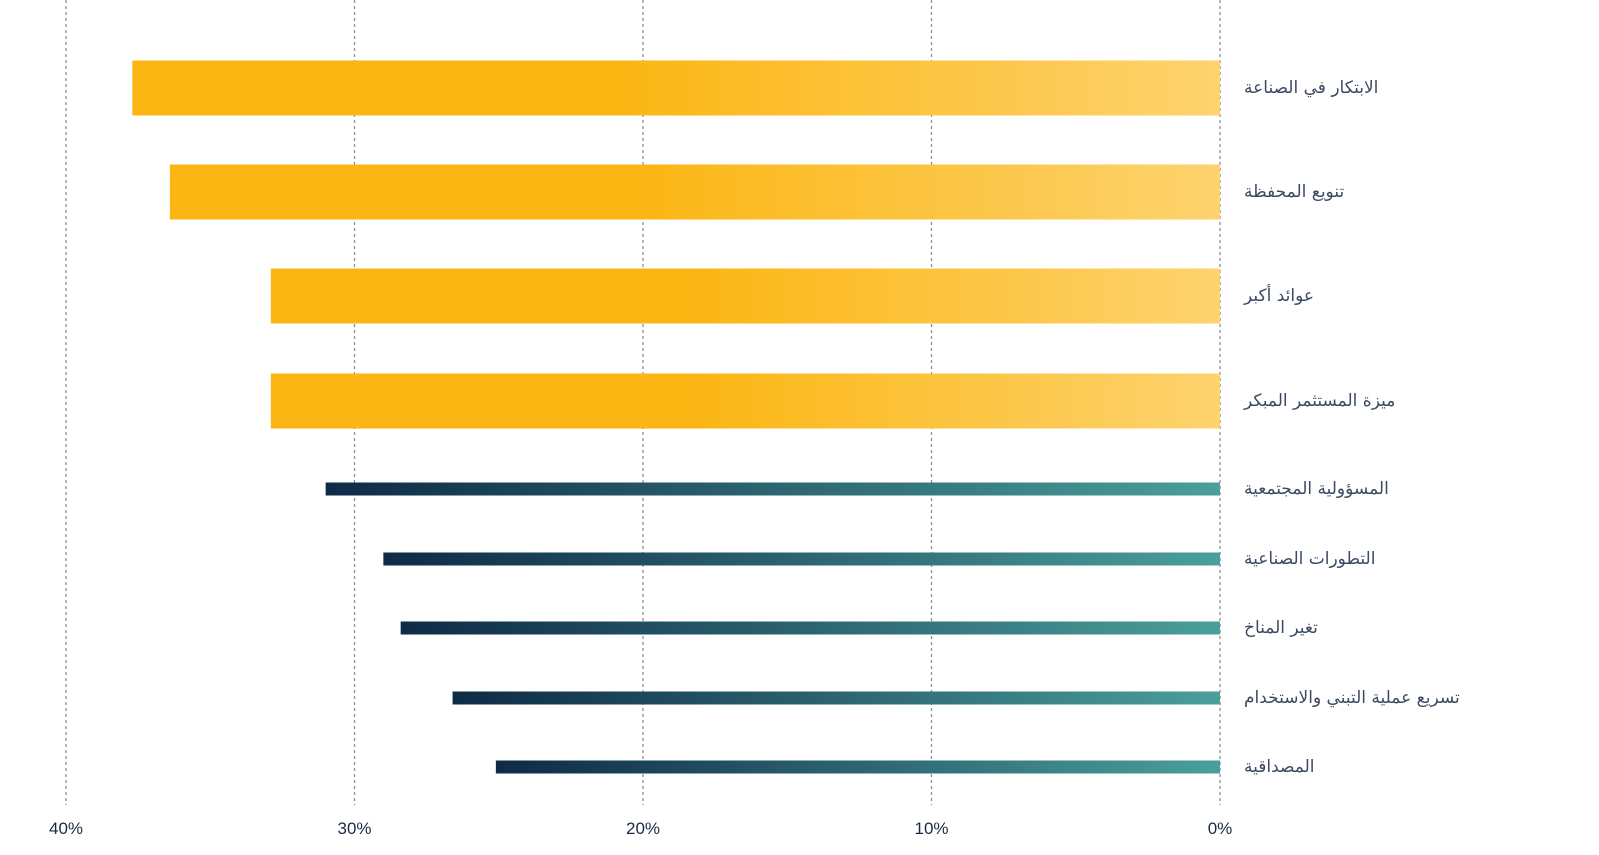 This screenshot has height=855, width=1599. Describe the element at coordinates (66, 828) in the screenshot. I see `x-tick-label: 40%` at that location.